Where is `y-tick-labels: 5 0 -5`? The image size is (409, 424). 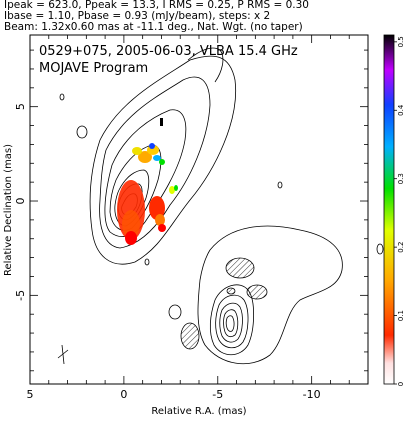 y-tick-labels: 5 0 -5 is located at coordinates (20, 202).